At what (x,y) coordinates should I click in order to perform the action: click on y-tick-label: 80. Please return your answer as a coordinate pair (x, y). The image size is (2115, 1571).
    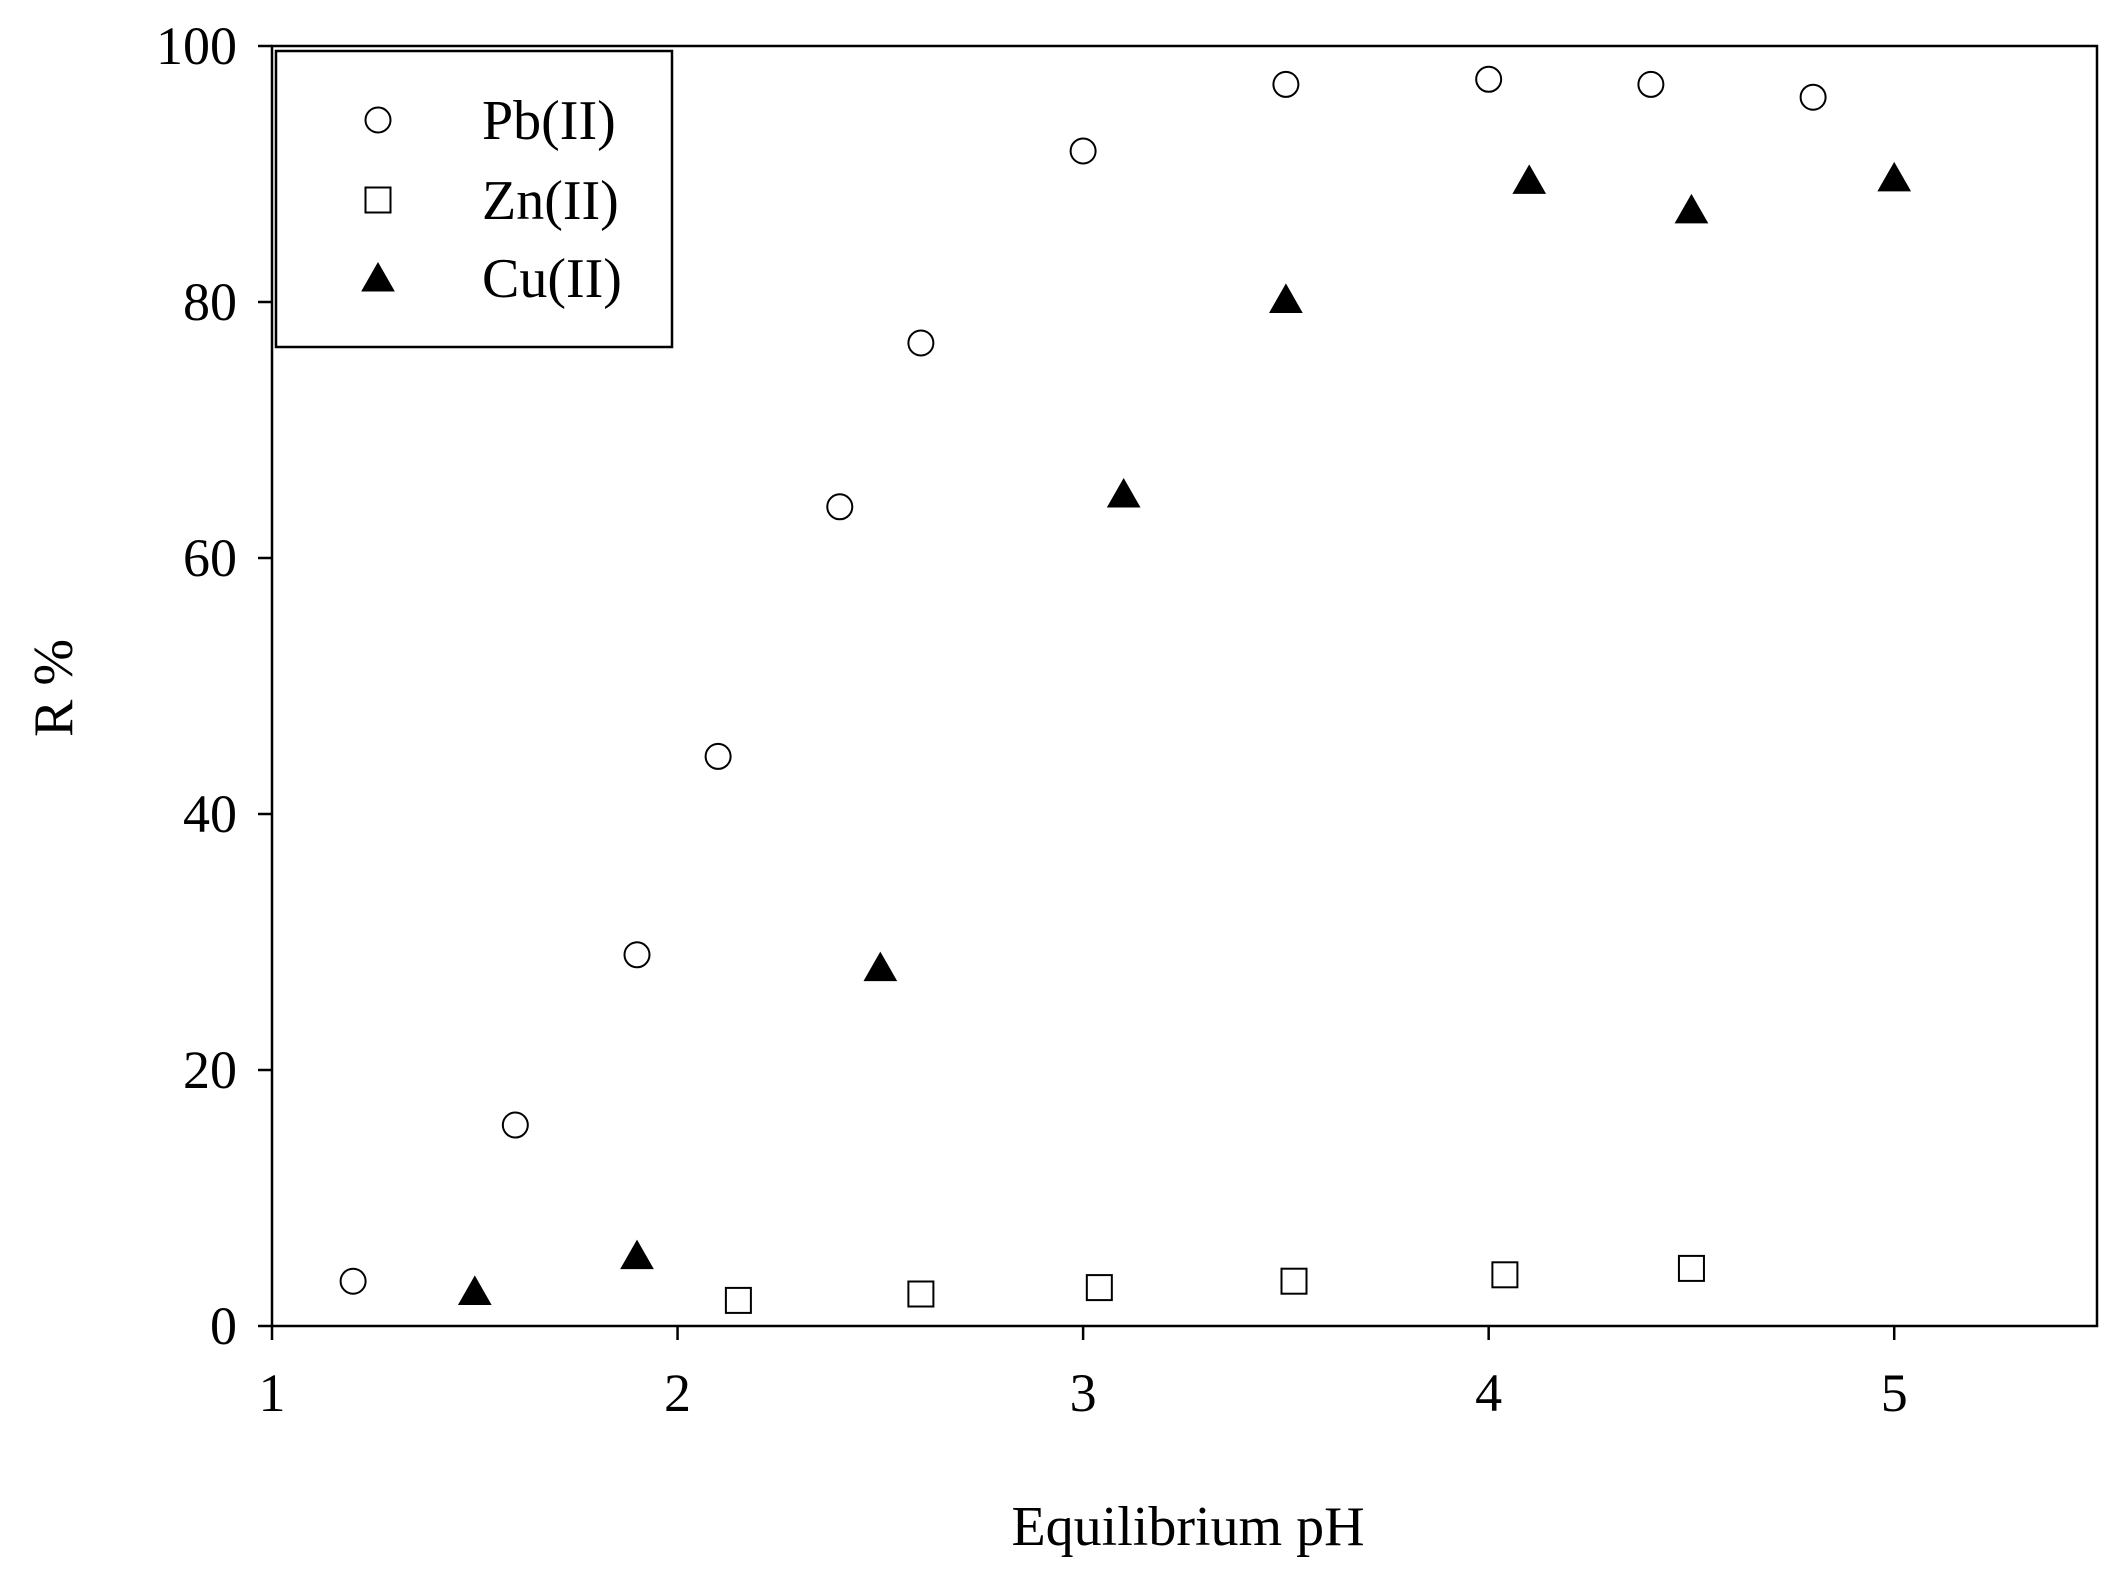
    Looking at the image, I should click on (210, 302).